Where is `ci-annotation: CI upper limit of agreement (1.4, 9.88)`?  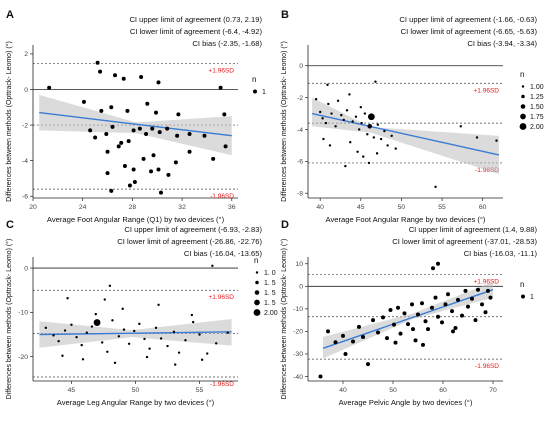 ci-annotation: CI upper limit of agreement (1.4, 9.88) is located at coordinates (473, 229).